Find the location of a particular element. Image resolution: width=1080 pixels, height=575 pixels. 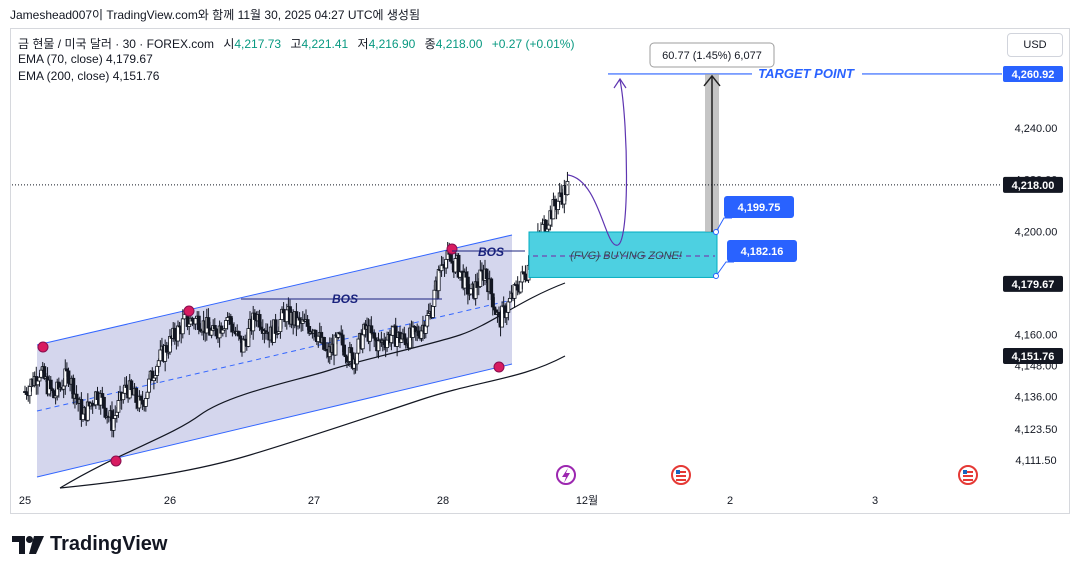

callout1-anchor is located at coordinates (716, 232).